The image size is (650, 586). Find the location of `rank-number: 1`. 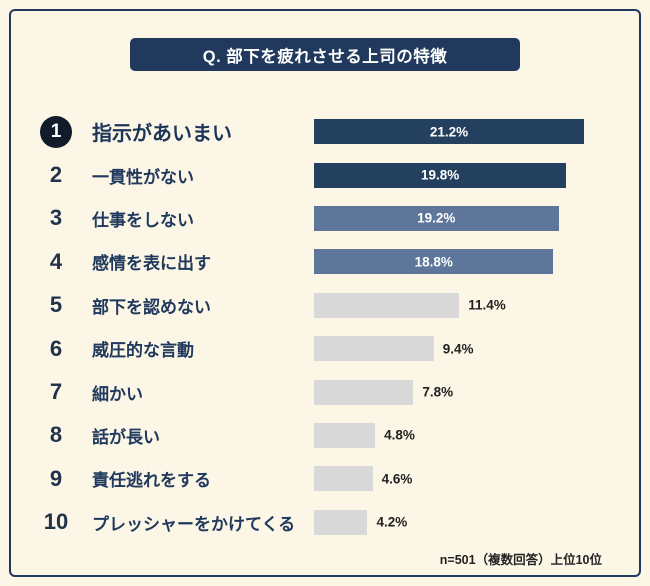

rank-number: 1 is located at coordinates (56, 131).